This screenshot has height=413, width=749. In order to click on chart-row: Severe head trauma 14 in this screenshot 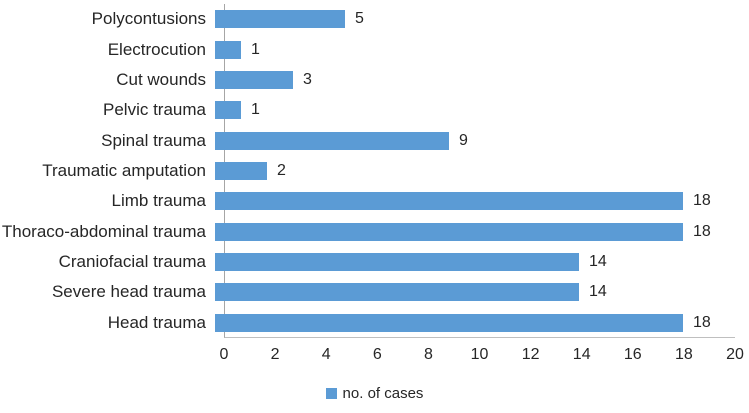, I will do `click(367, 292)`.